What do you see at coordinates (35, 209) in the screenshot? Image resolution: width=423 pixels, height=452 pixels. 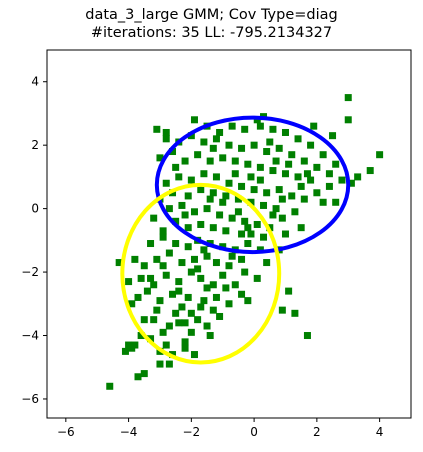 I see `y-tick-label: 0` at bounding box center [35, 209].